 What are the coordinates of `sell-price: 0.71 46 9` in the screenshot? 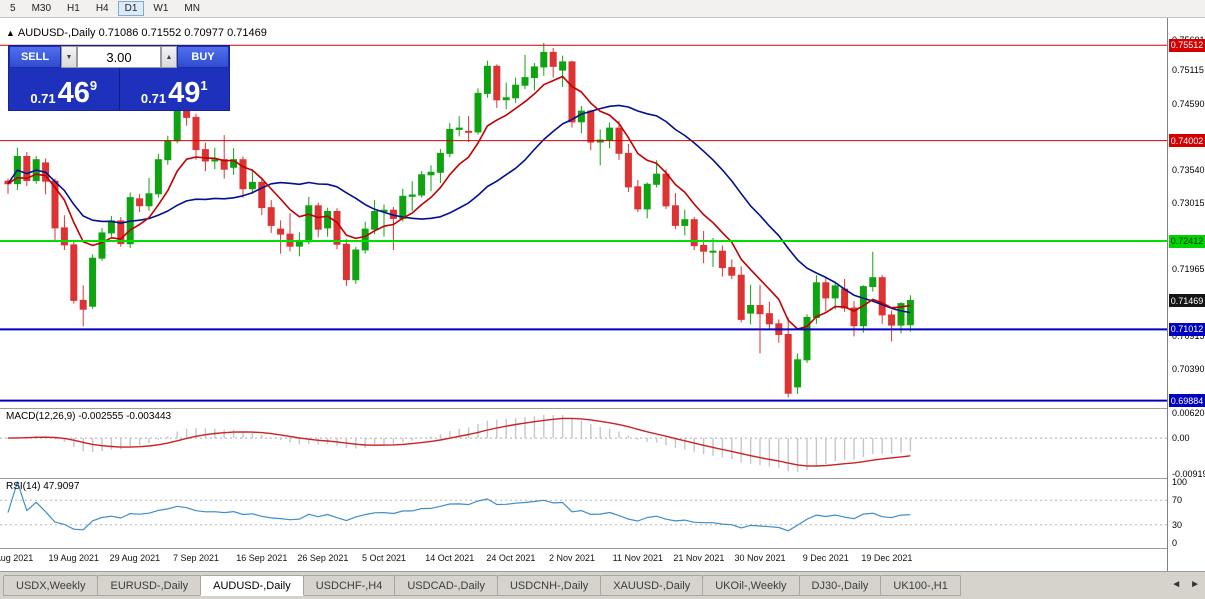 It's located at (64, 89).